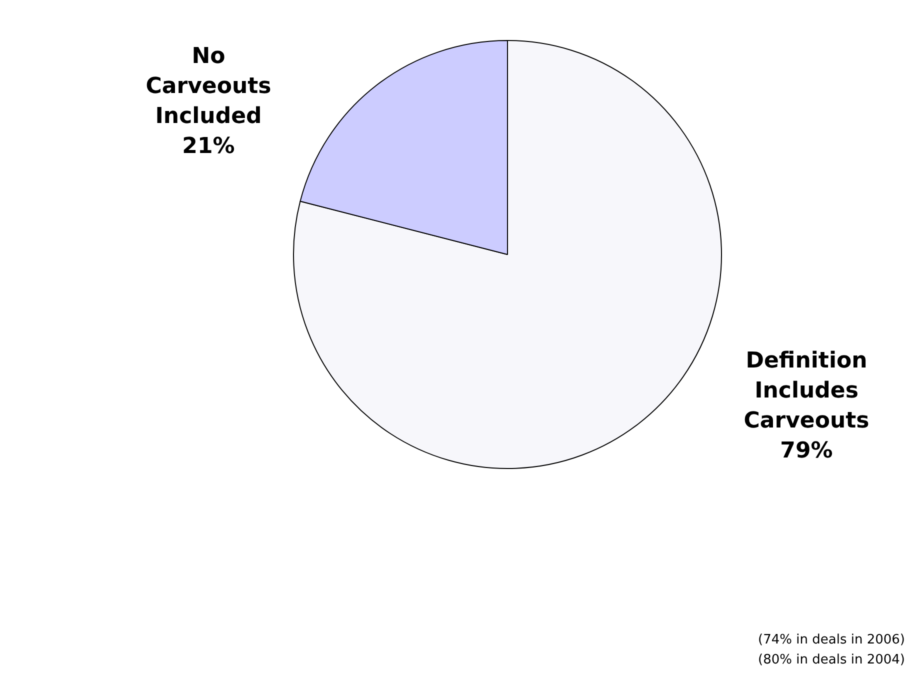 This screenshot has width=915, height=689. Describe the element at coordinates (209, 87) in the screenshot. I see `slice-label: No Carveouts Included` at that location.